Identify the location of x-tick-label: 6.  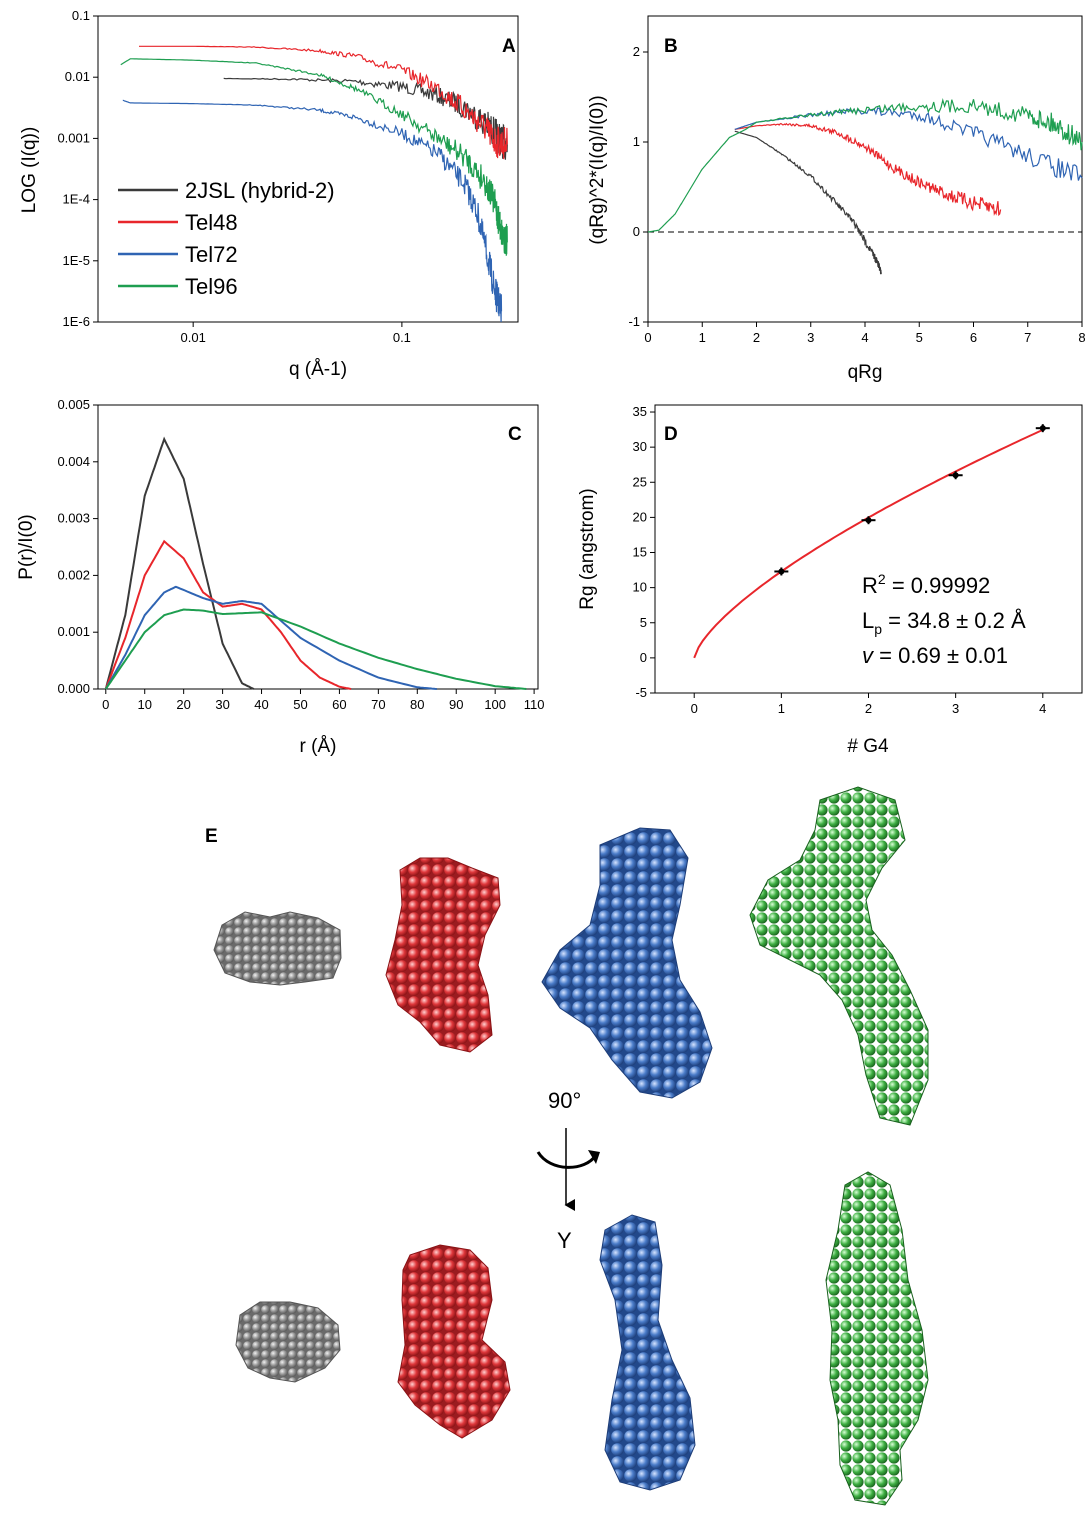
(973, 337).